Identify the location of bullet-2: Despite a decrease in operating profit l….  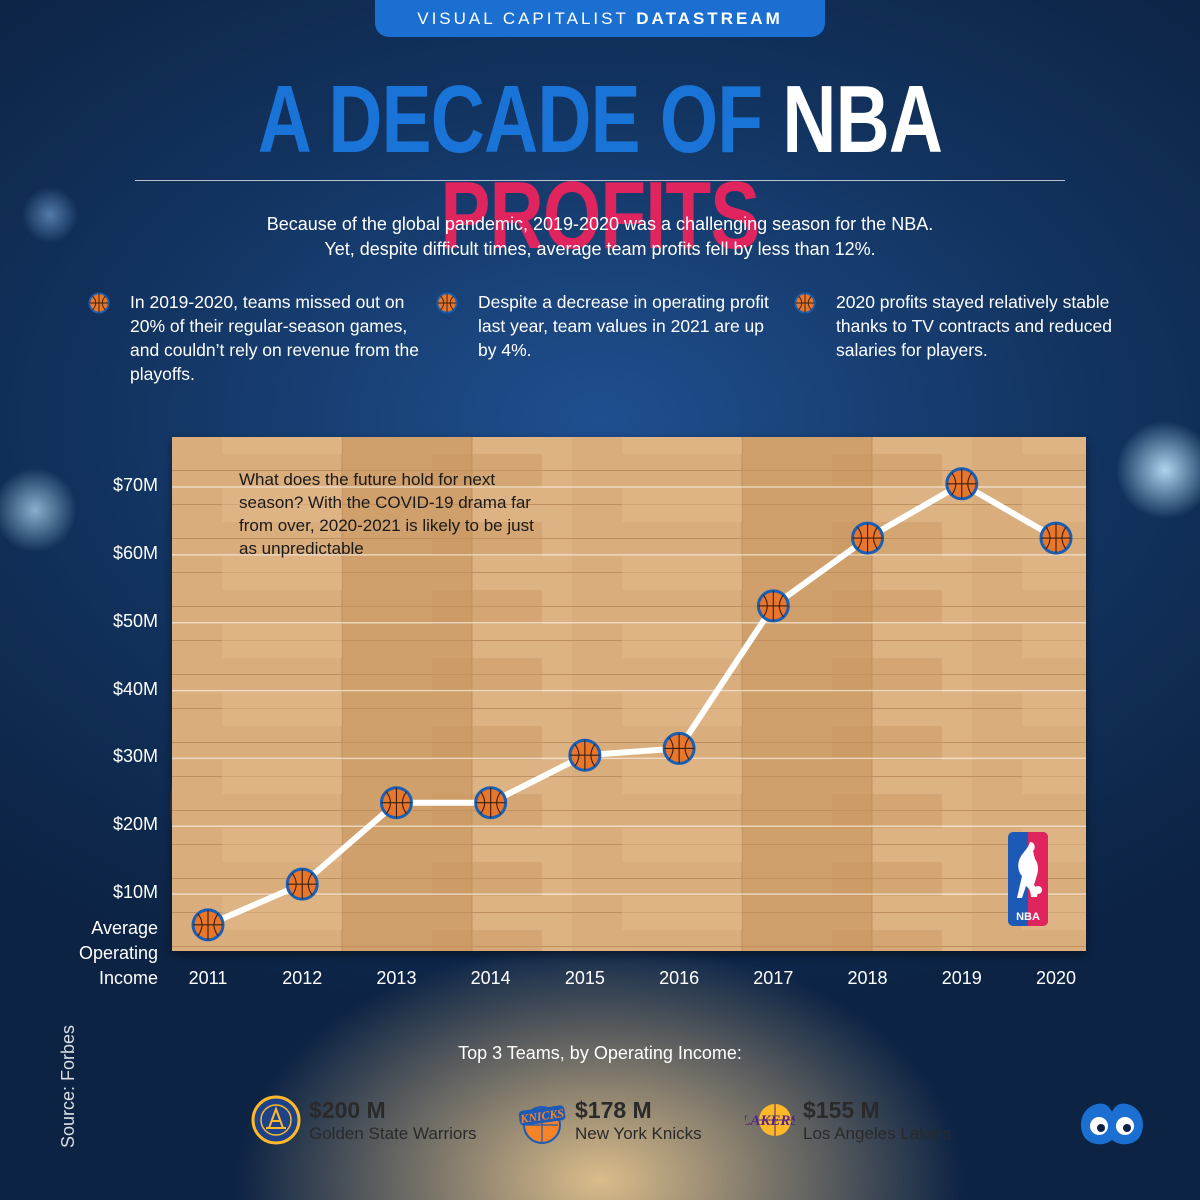
(604, 326).